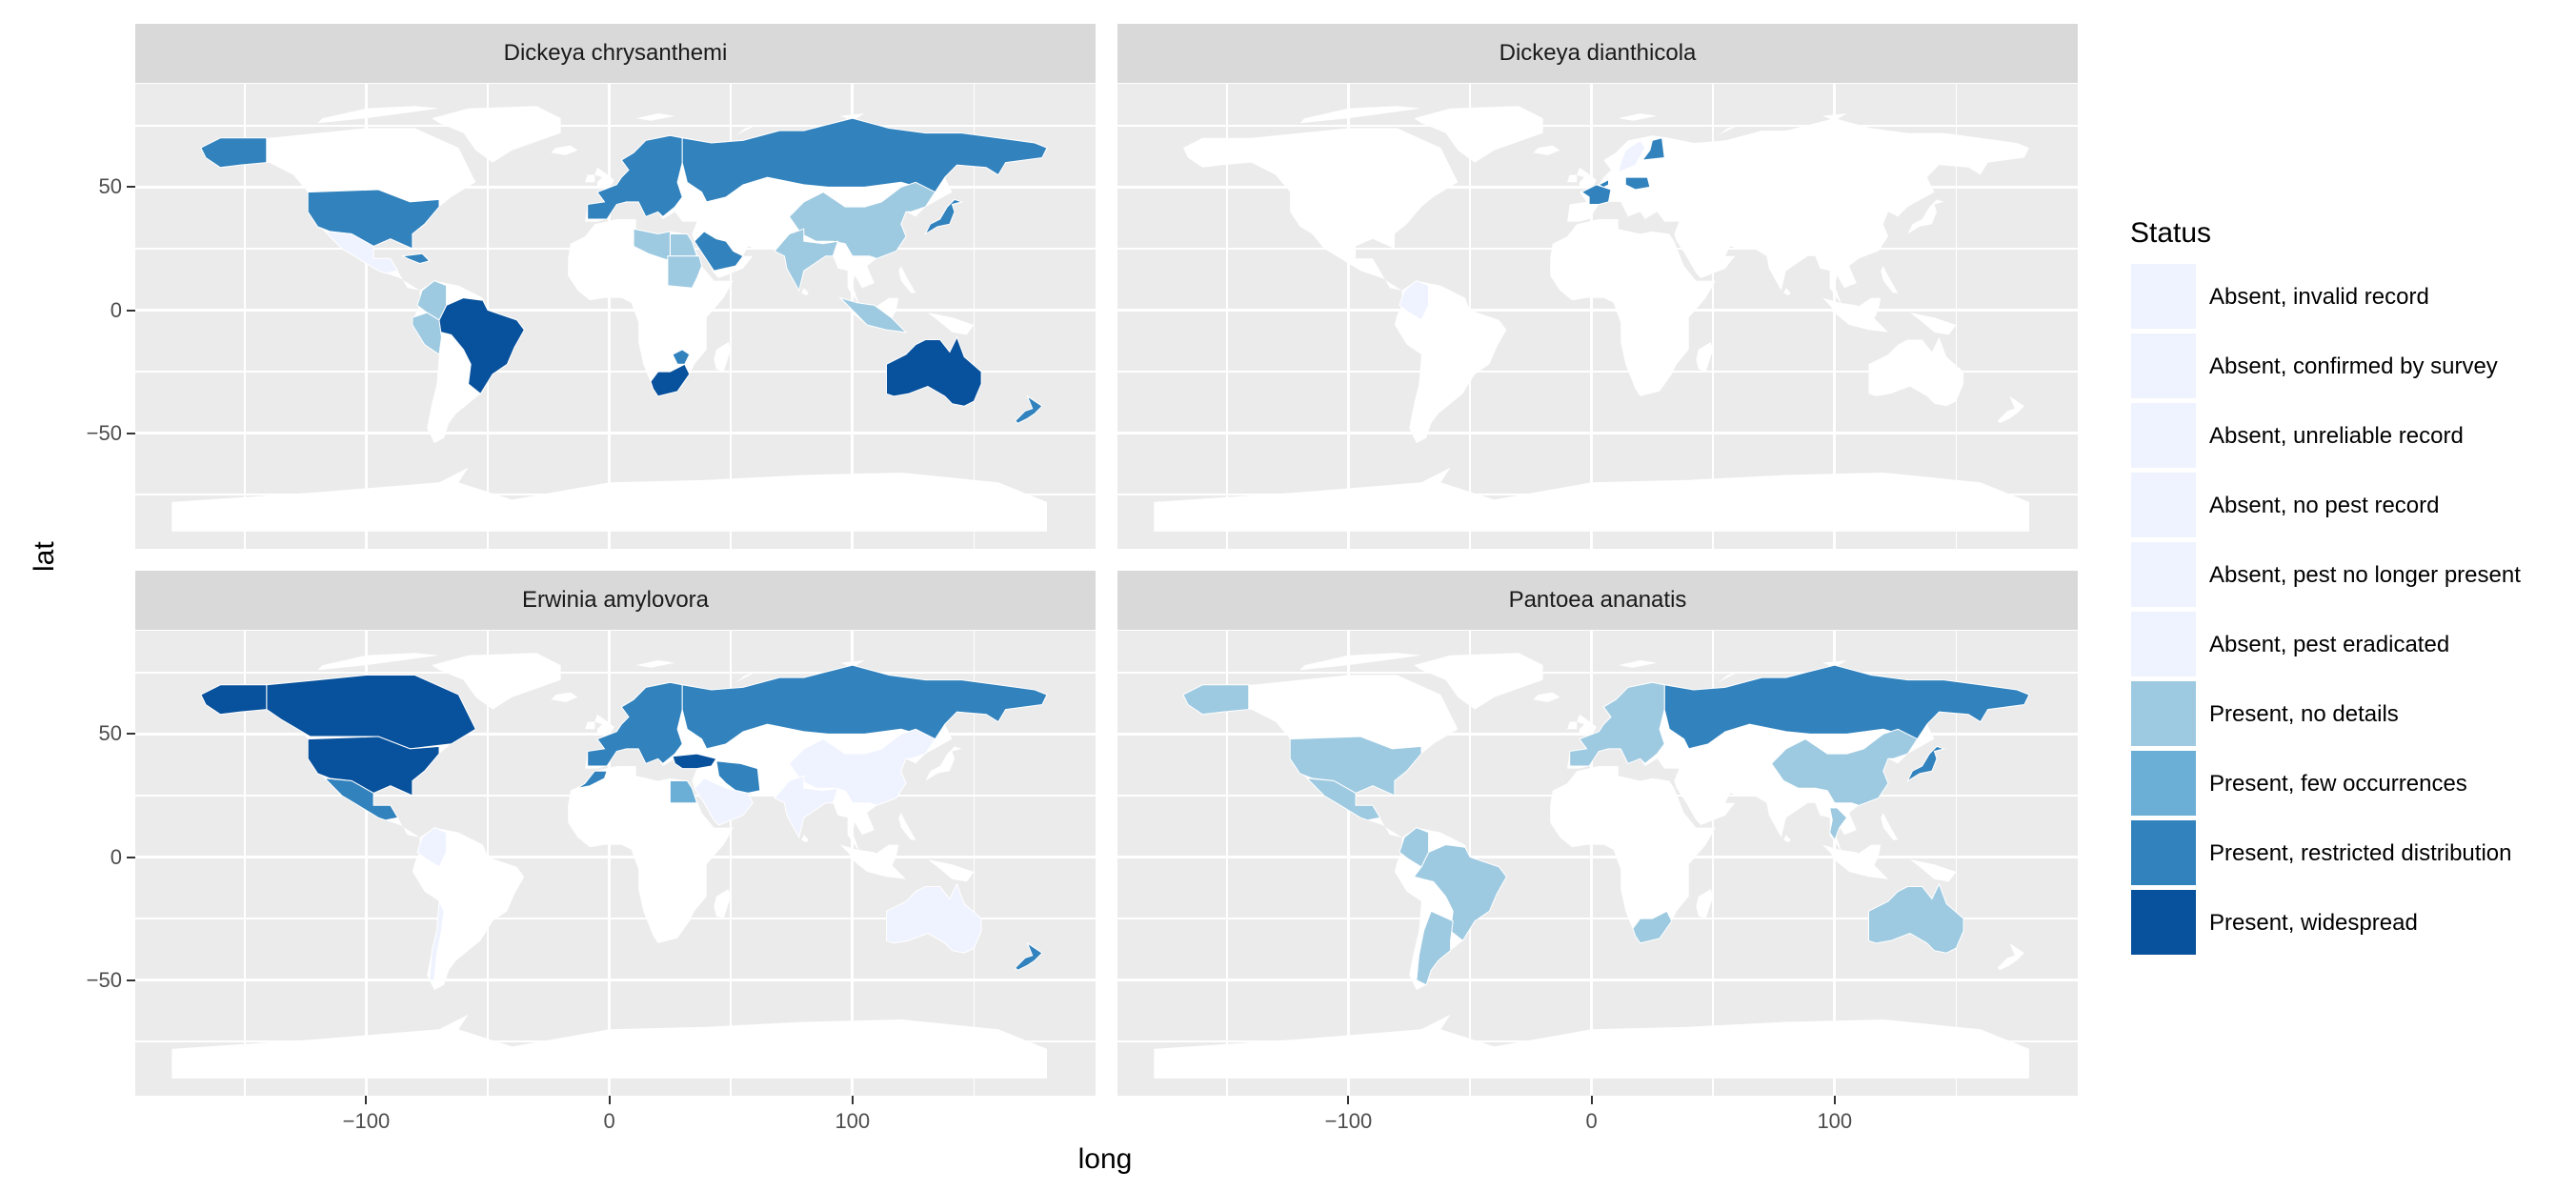 Image resolution: width=2576 pixels, height=1191 pixels. What do you see at coordinates (1349, 1121) in the screenshot?
I see `x-tick-label: −100` at bounding box center [1349, 1121].